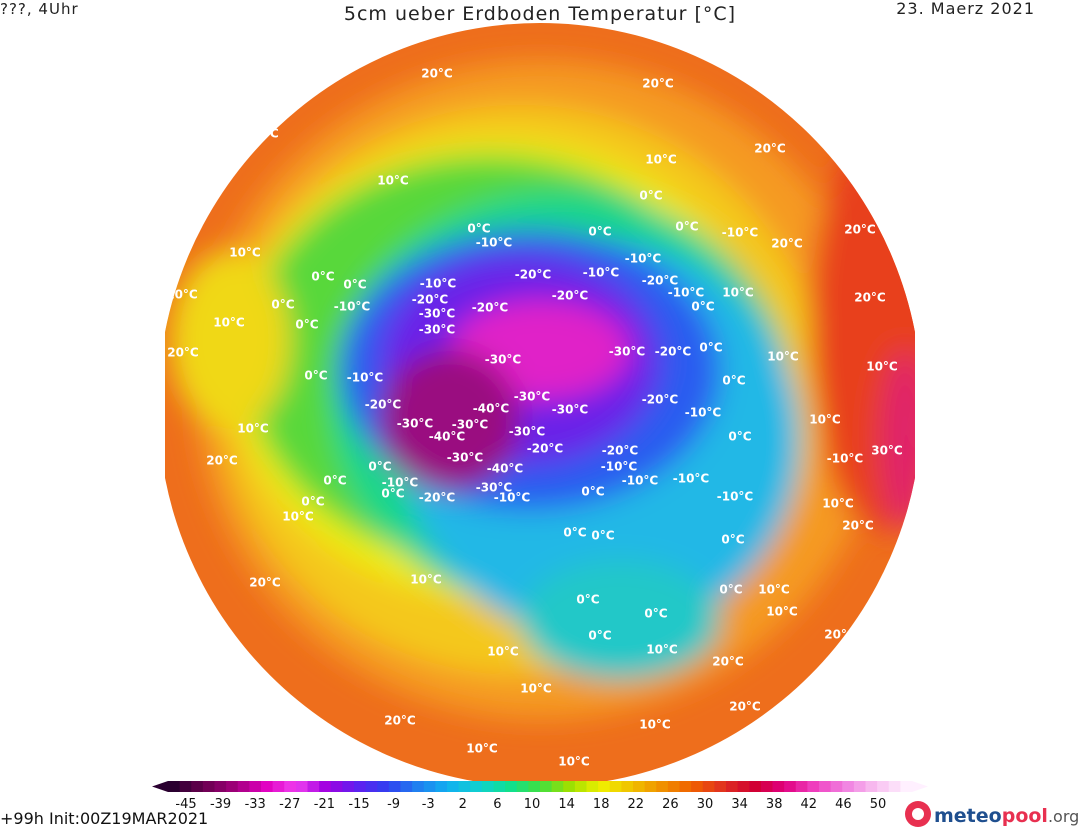  I want to click on colorbar-tick: -33, so click(255, 804).